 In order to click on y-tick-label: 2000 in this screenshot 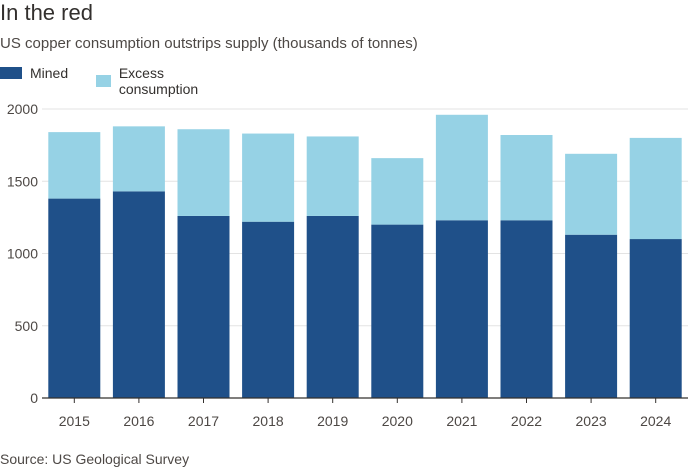, I will do `click(22, 109)`.